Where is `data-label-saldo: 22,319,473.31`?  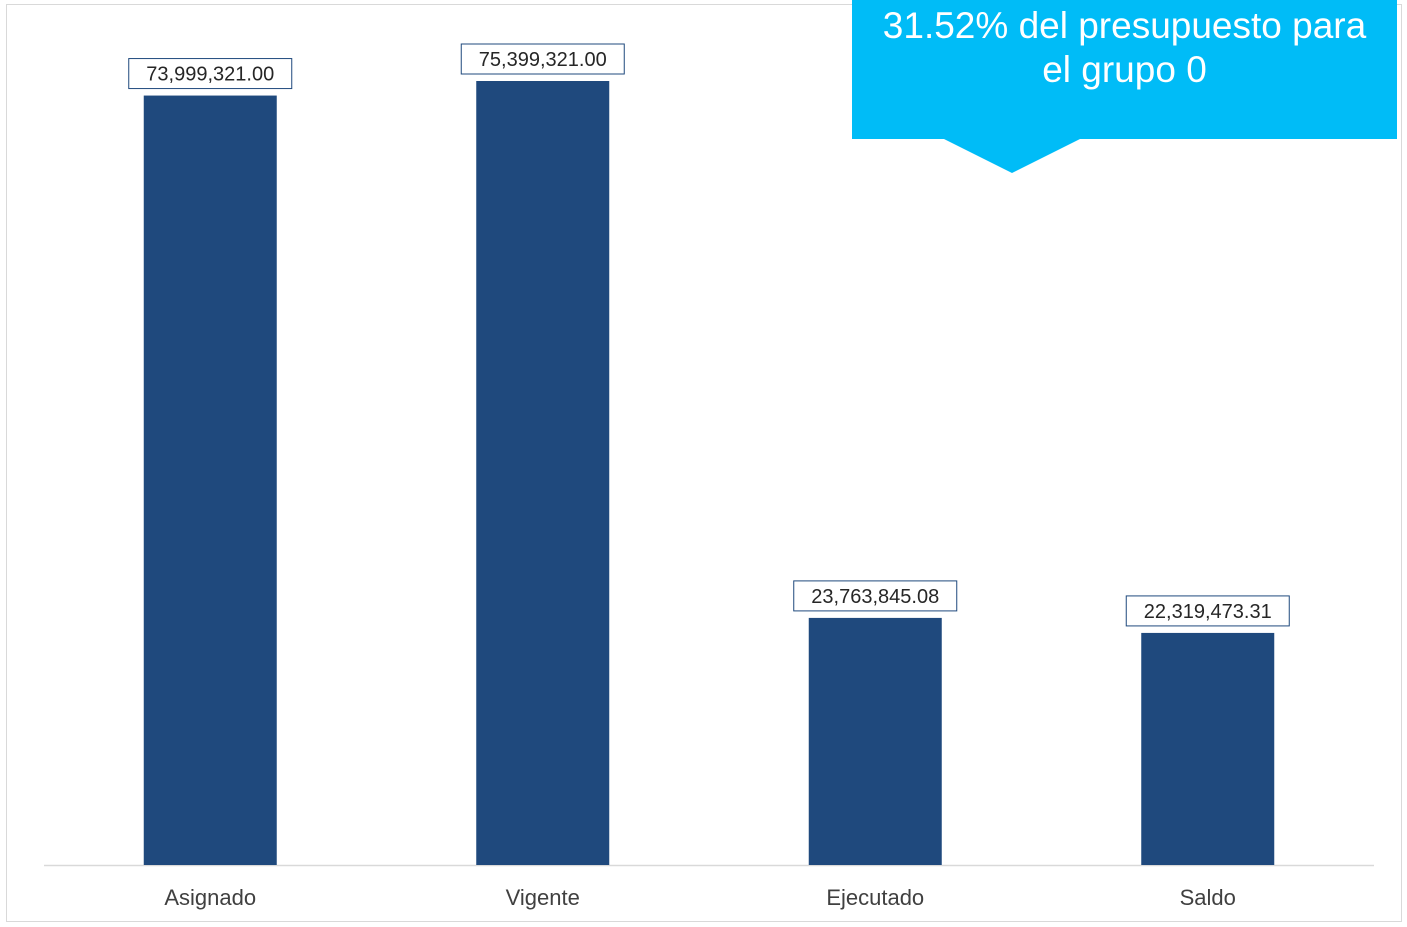 data-label-saldo: 22,319,473.31 is located at coordinates (1208, 612).